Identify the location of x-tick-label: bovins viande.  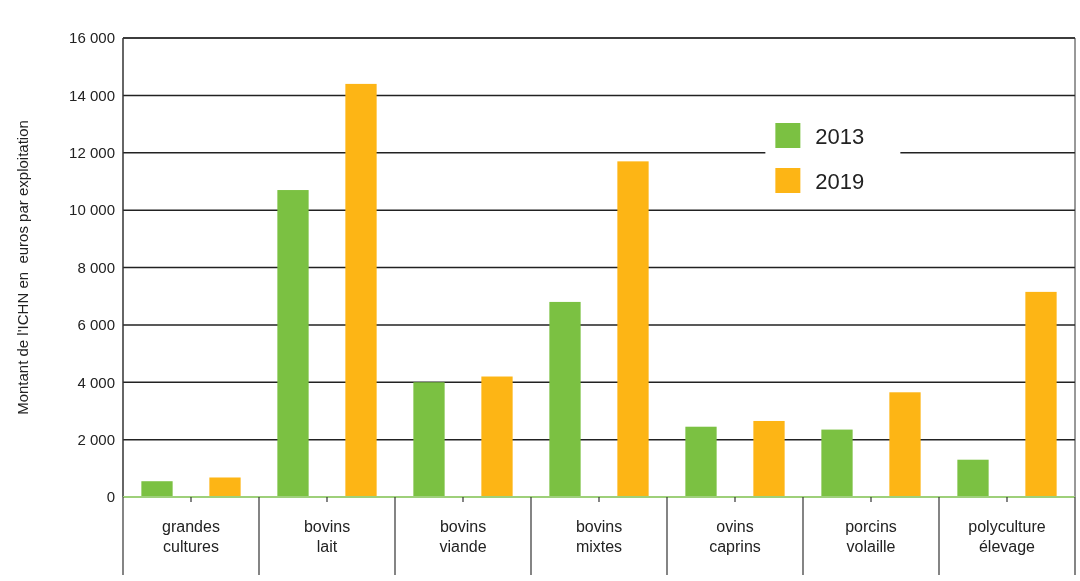
(463, 536).